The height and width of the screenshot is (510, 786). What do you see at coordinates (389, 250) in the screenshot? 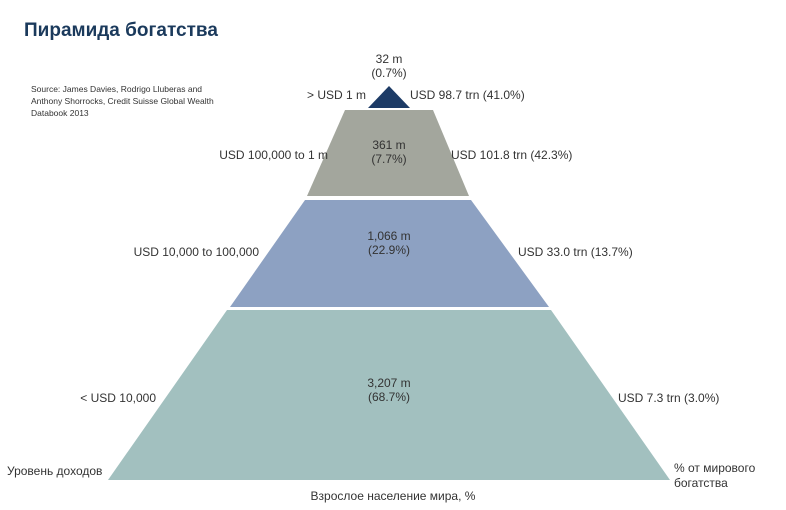
I see `level-2-share: (22.9%)` at bounding box center [389, 250].